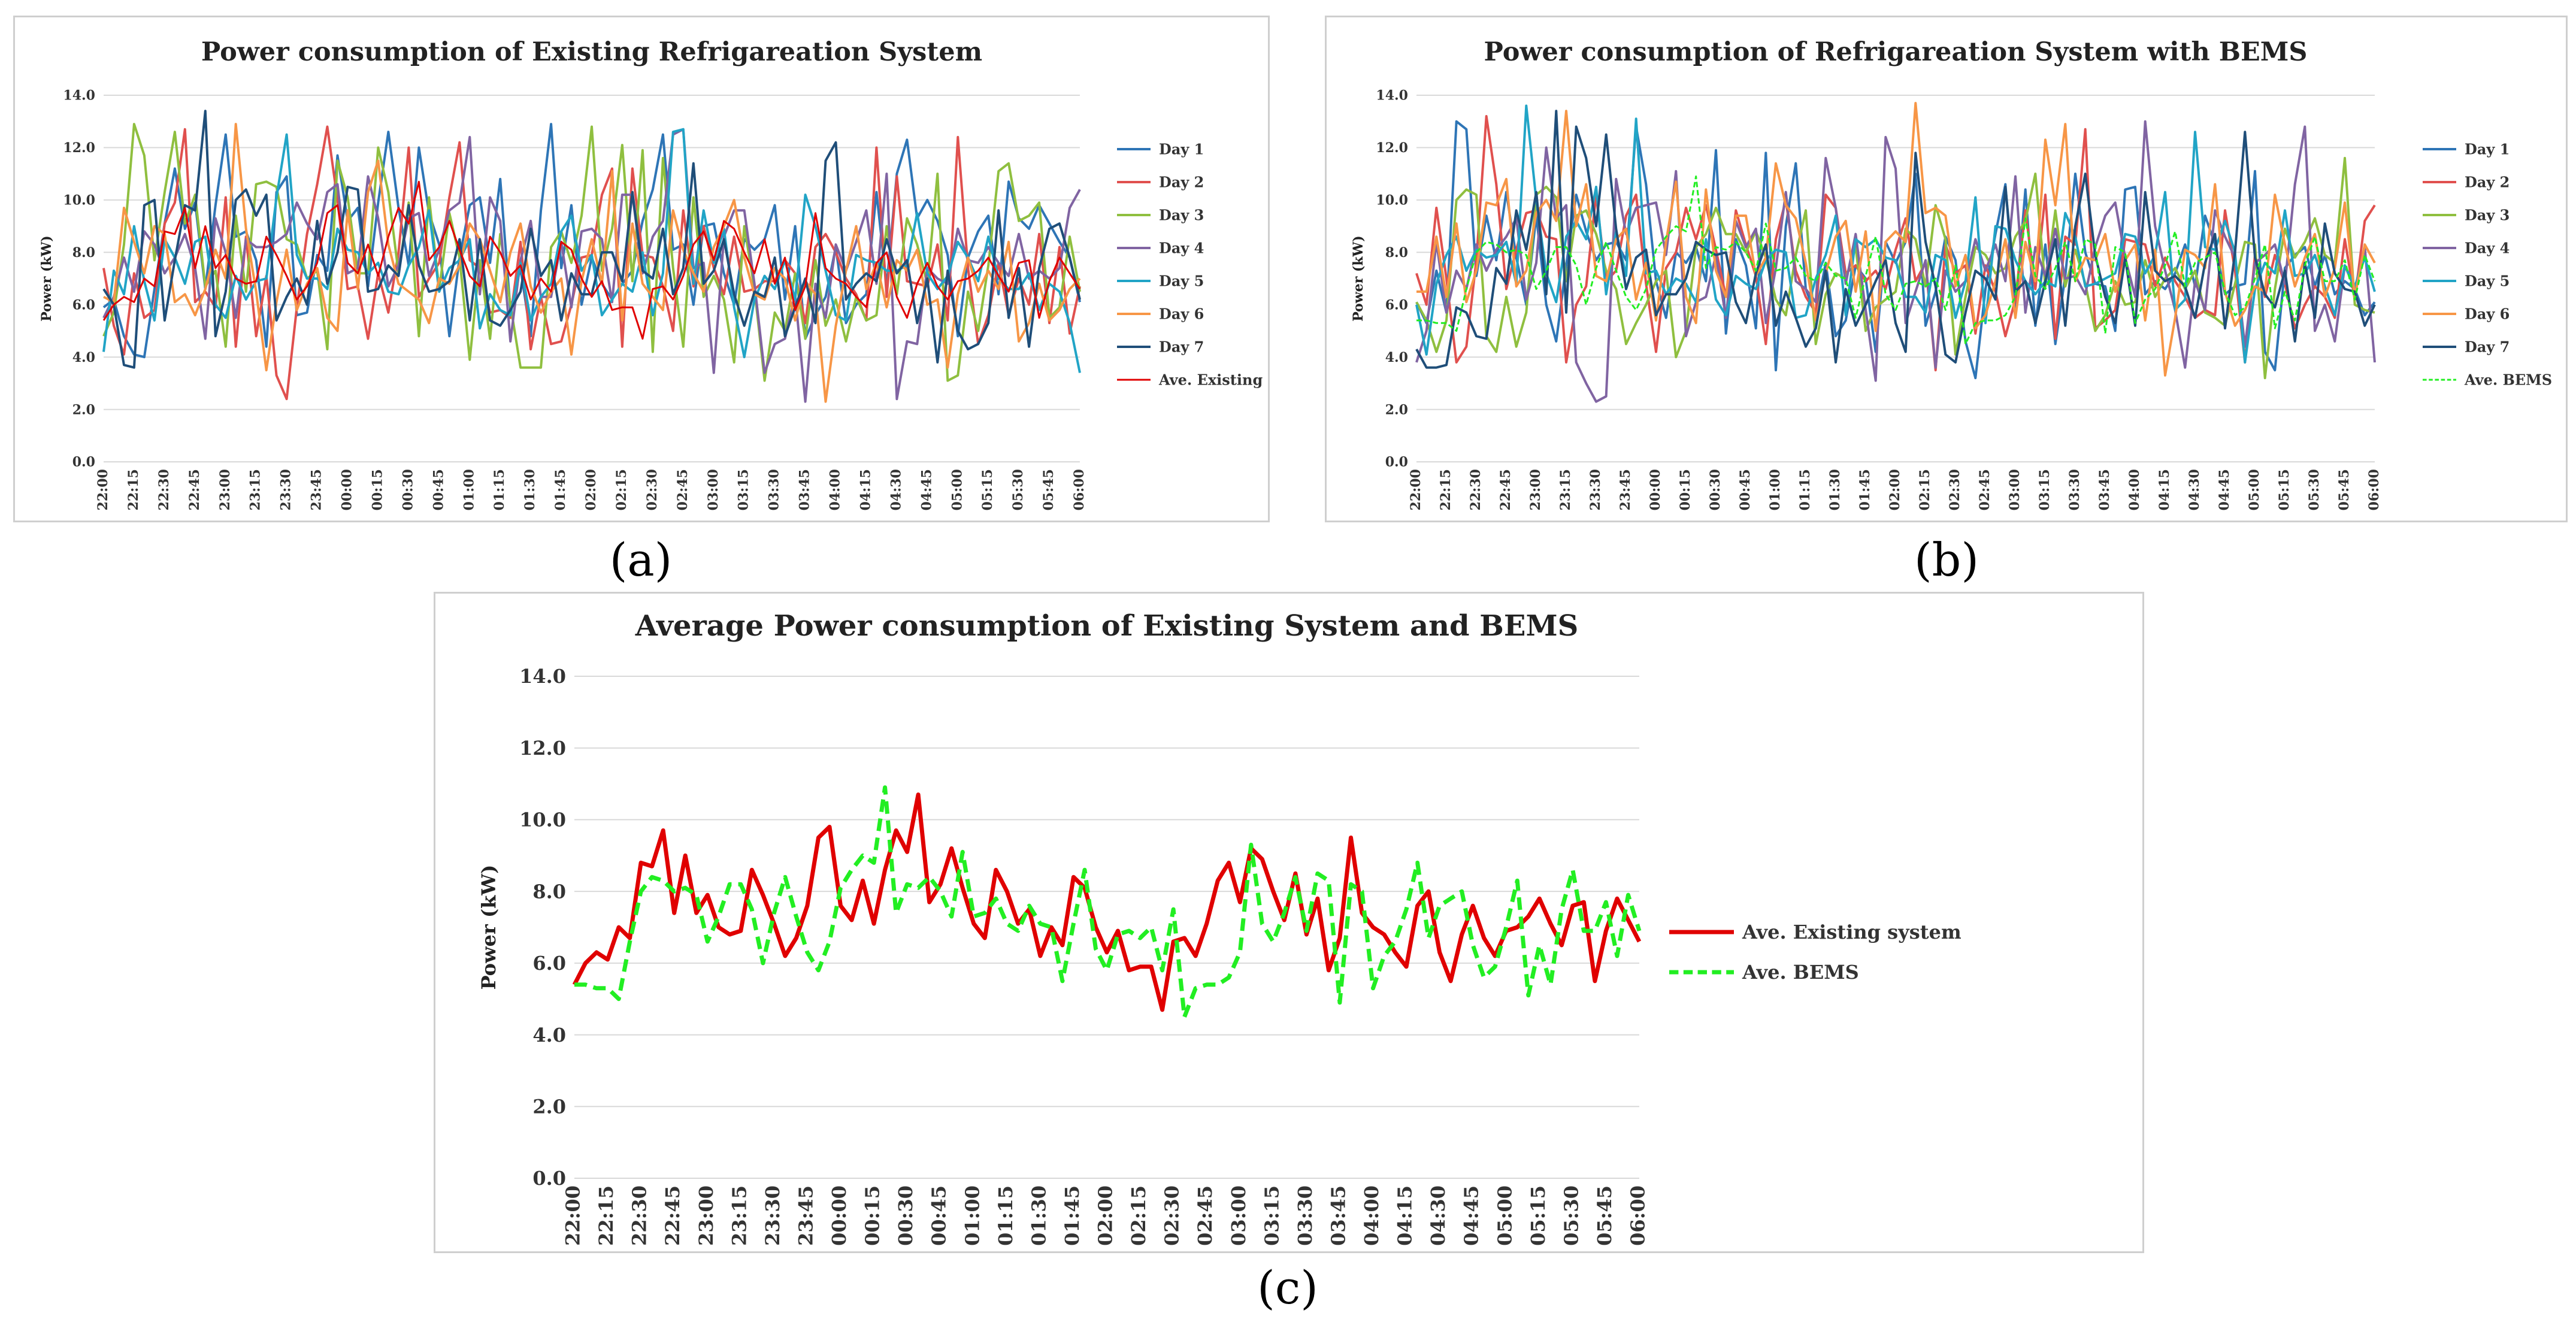 The height and width of the screenshot is (1331, 2576). I want to click on chart-b-xtick-label: 02:00, so click(1895, 489).